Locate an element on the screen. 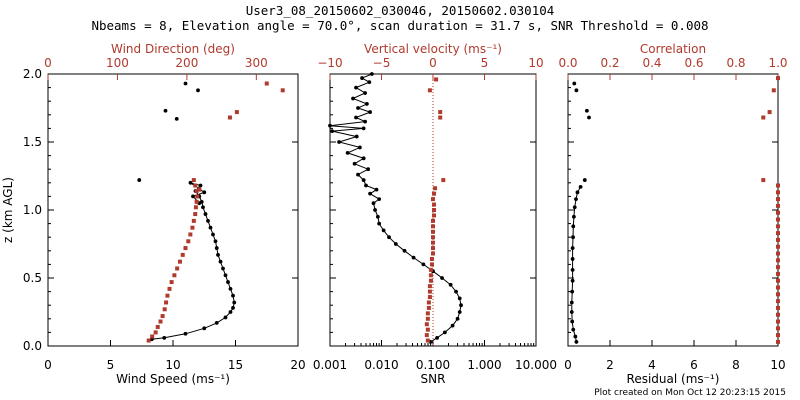 The image size is (800, 400). x-tick-label-residual: 2 is located at coordinates (610, 365).